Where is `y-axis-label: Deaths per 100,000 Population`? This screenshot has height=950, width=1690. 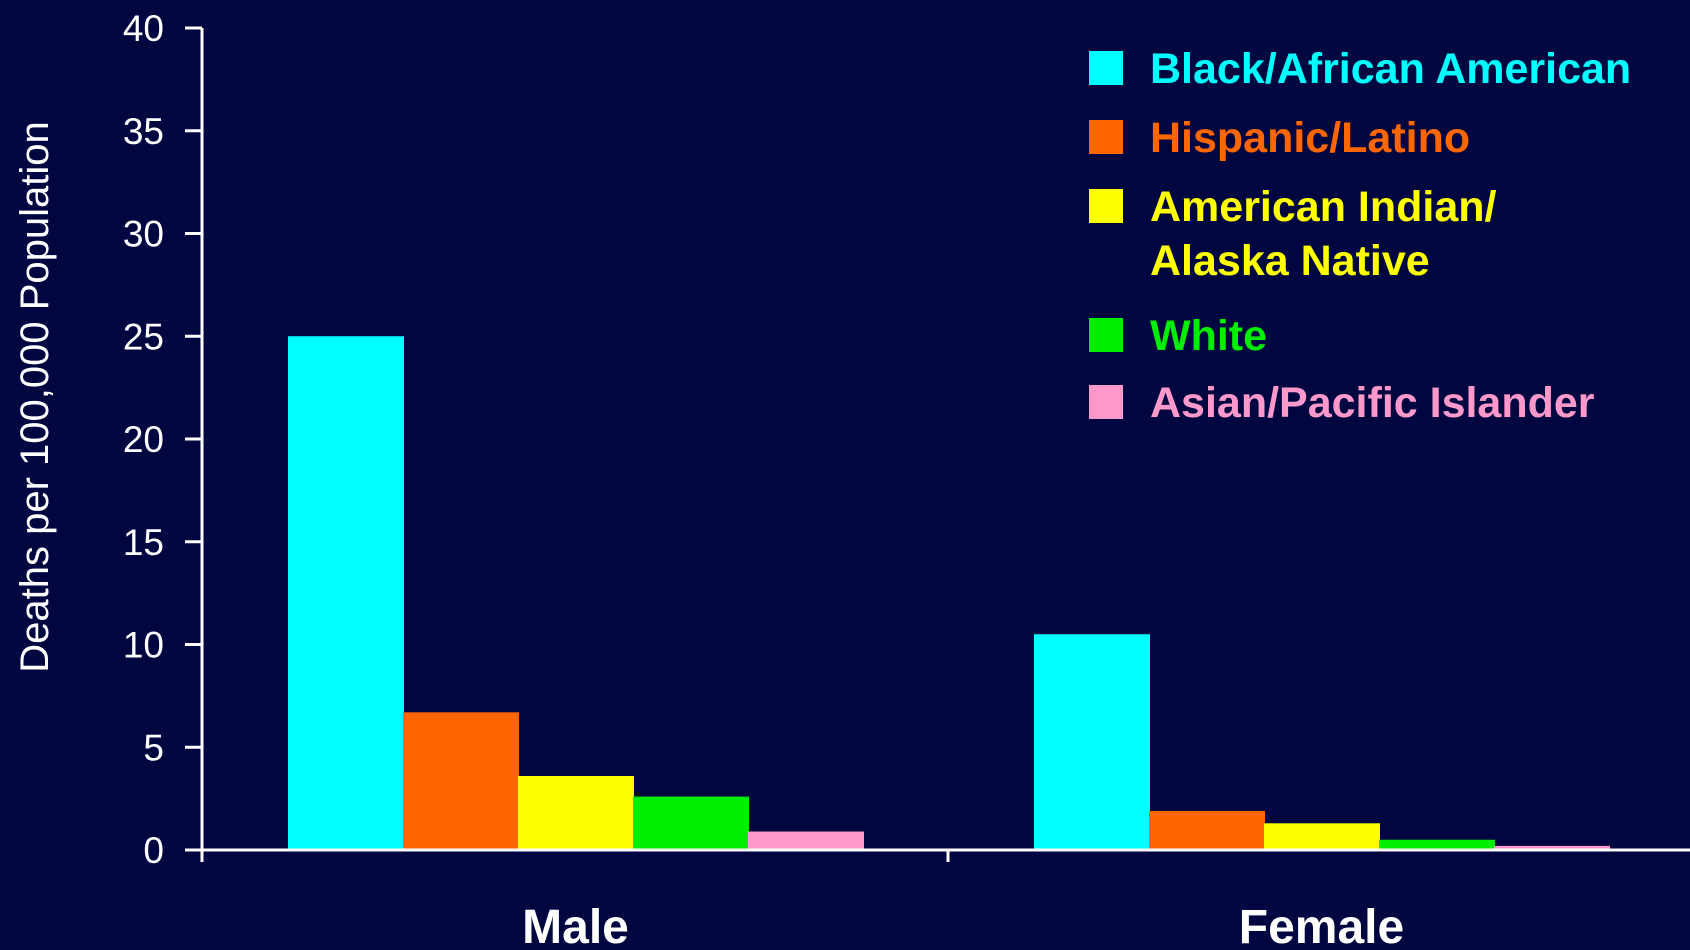
y-axis-label: Deaths per 100,000 Population is located at coordinates (35, 397).